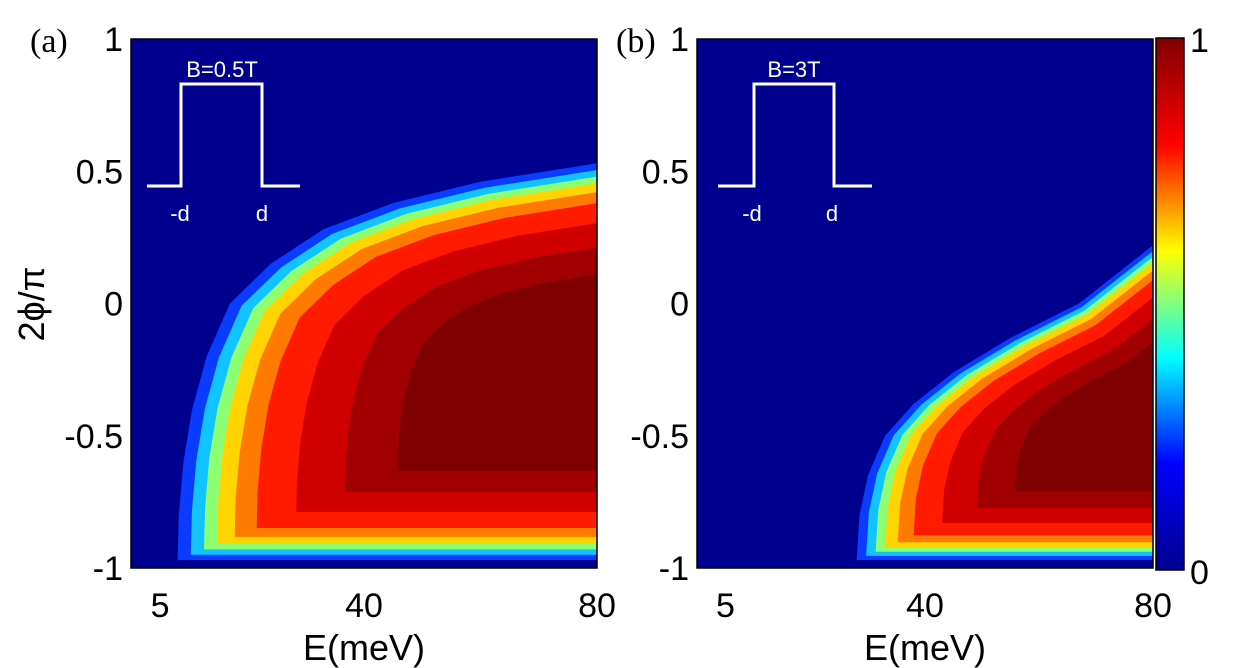  What do you see at coordinates (1153, 606) in the screenshot?
I see `x-tick-label-b-2: 80` at bounding box center [1153, 606].